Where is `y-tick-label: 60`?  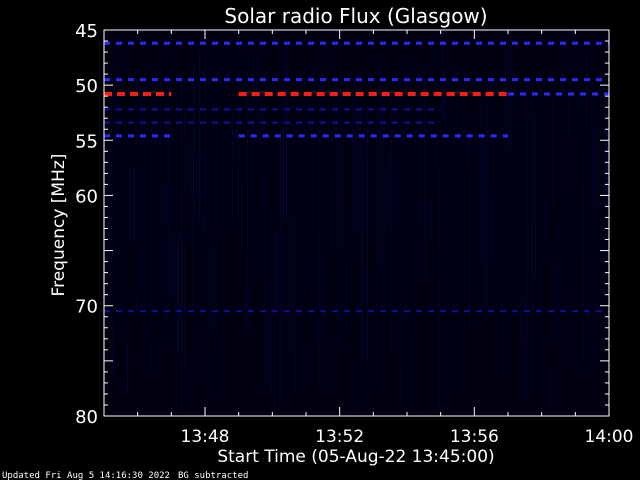
y-tick-label: 60 is located at coordinates (86, 196).